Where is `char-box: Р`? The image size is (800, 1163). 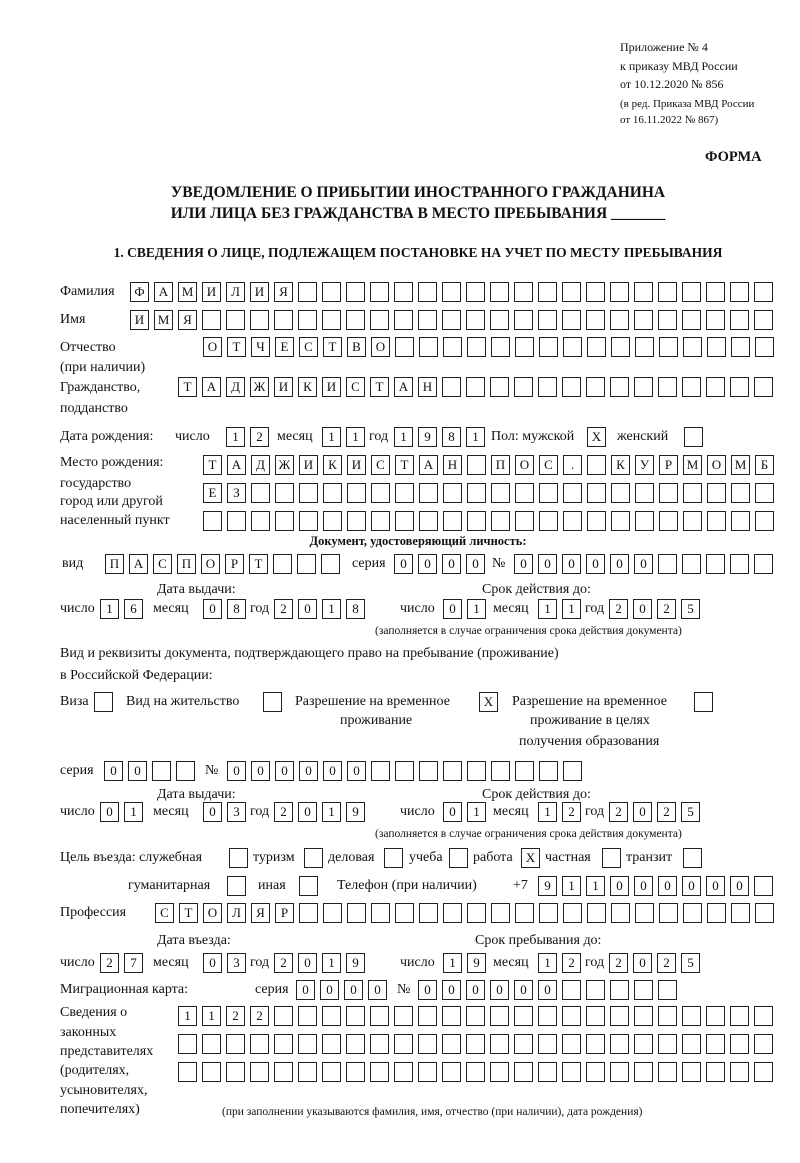 char-box: Р is located at coordinates (668, 465).